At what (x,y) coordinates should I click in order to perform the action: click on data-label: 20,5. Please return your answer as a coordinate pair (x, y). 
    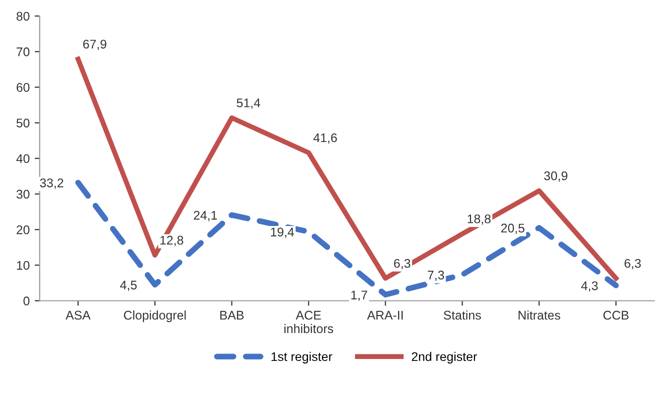
    Looking at the image, I should click on (512, 229).